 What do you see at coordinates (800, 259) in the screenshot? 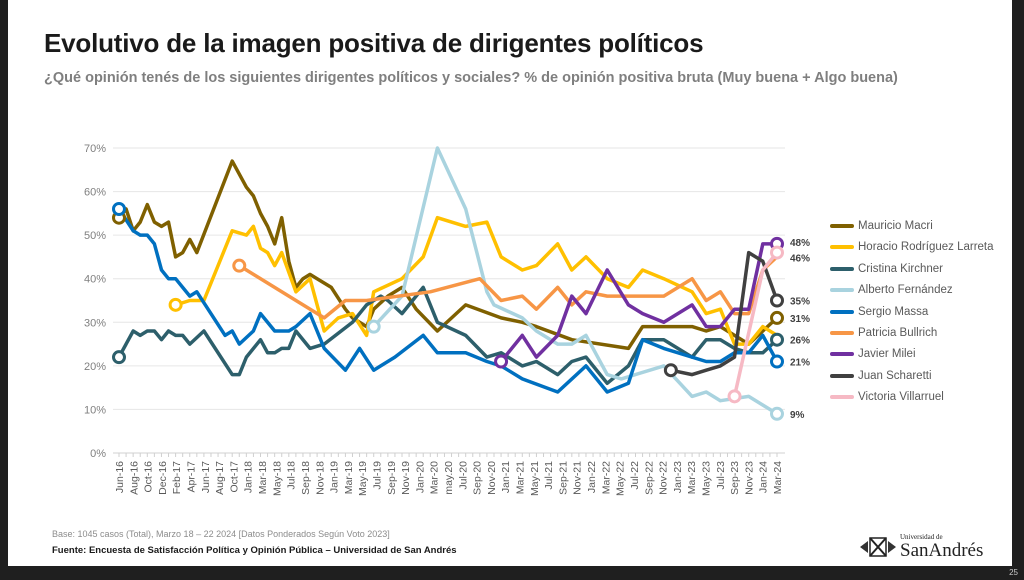
I see `end-value-label: 46%` at bounding box center [800, 259].